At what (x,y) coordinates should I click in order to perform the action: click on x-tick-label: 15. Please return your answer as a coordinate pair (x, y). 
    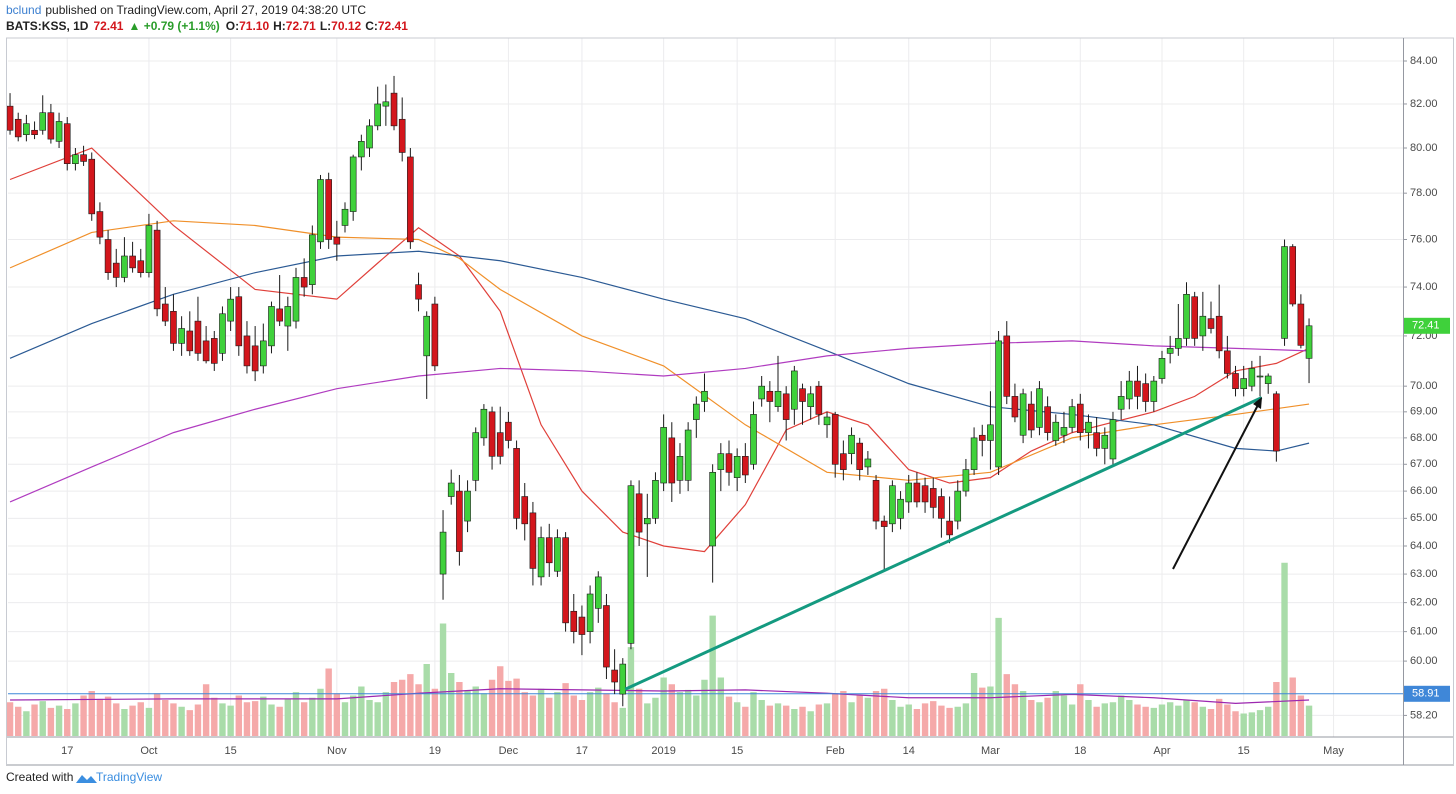
    Looking at the image, I should click on (1244, 751).